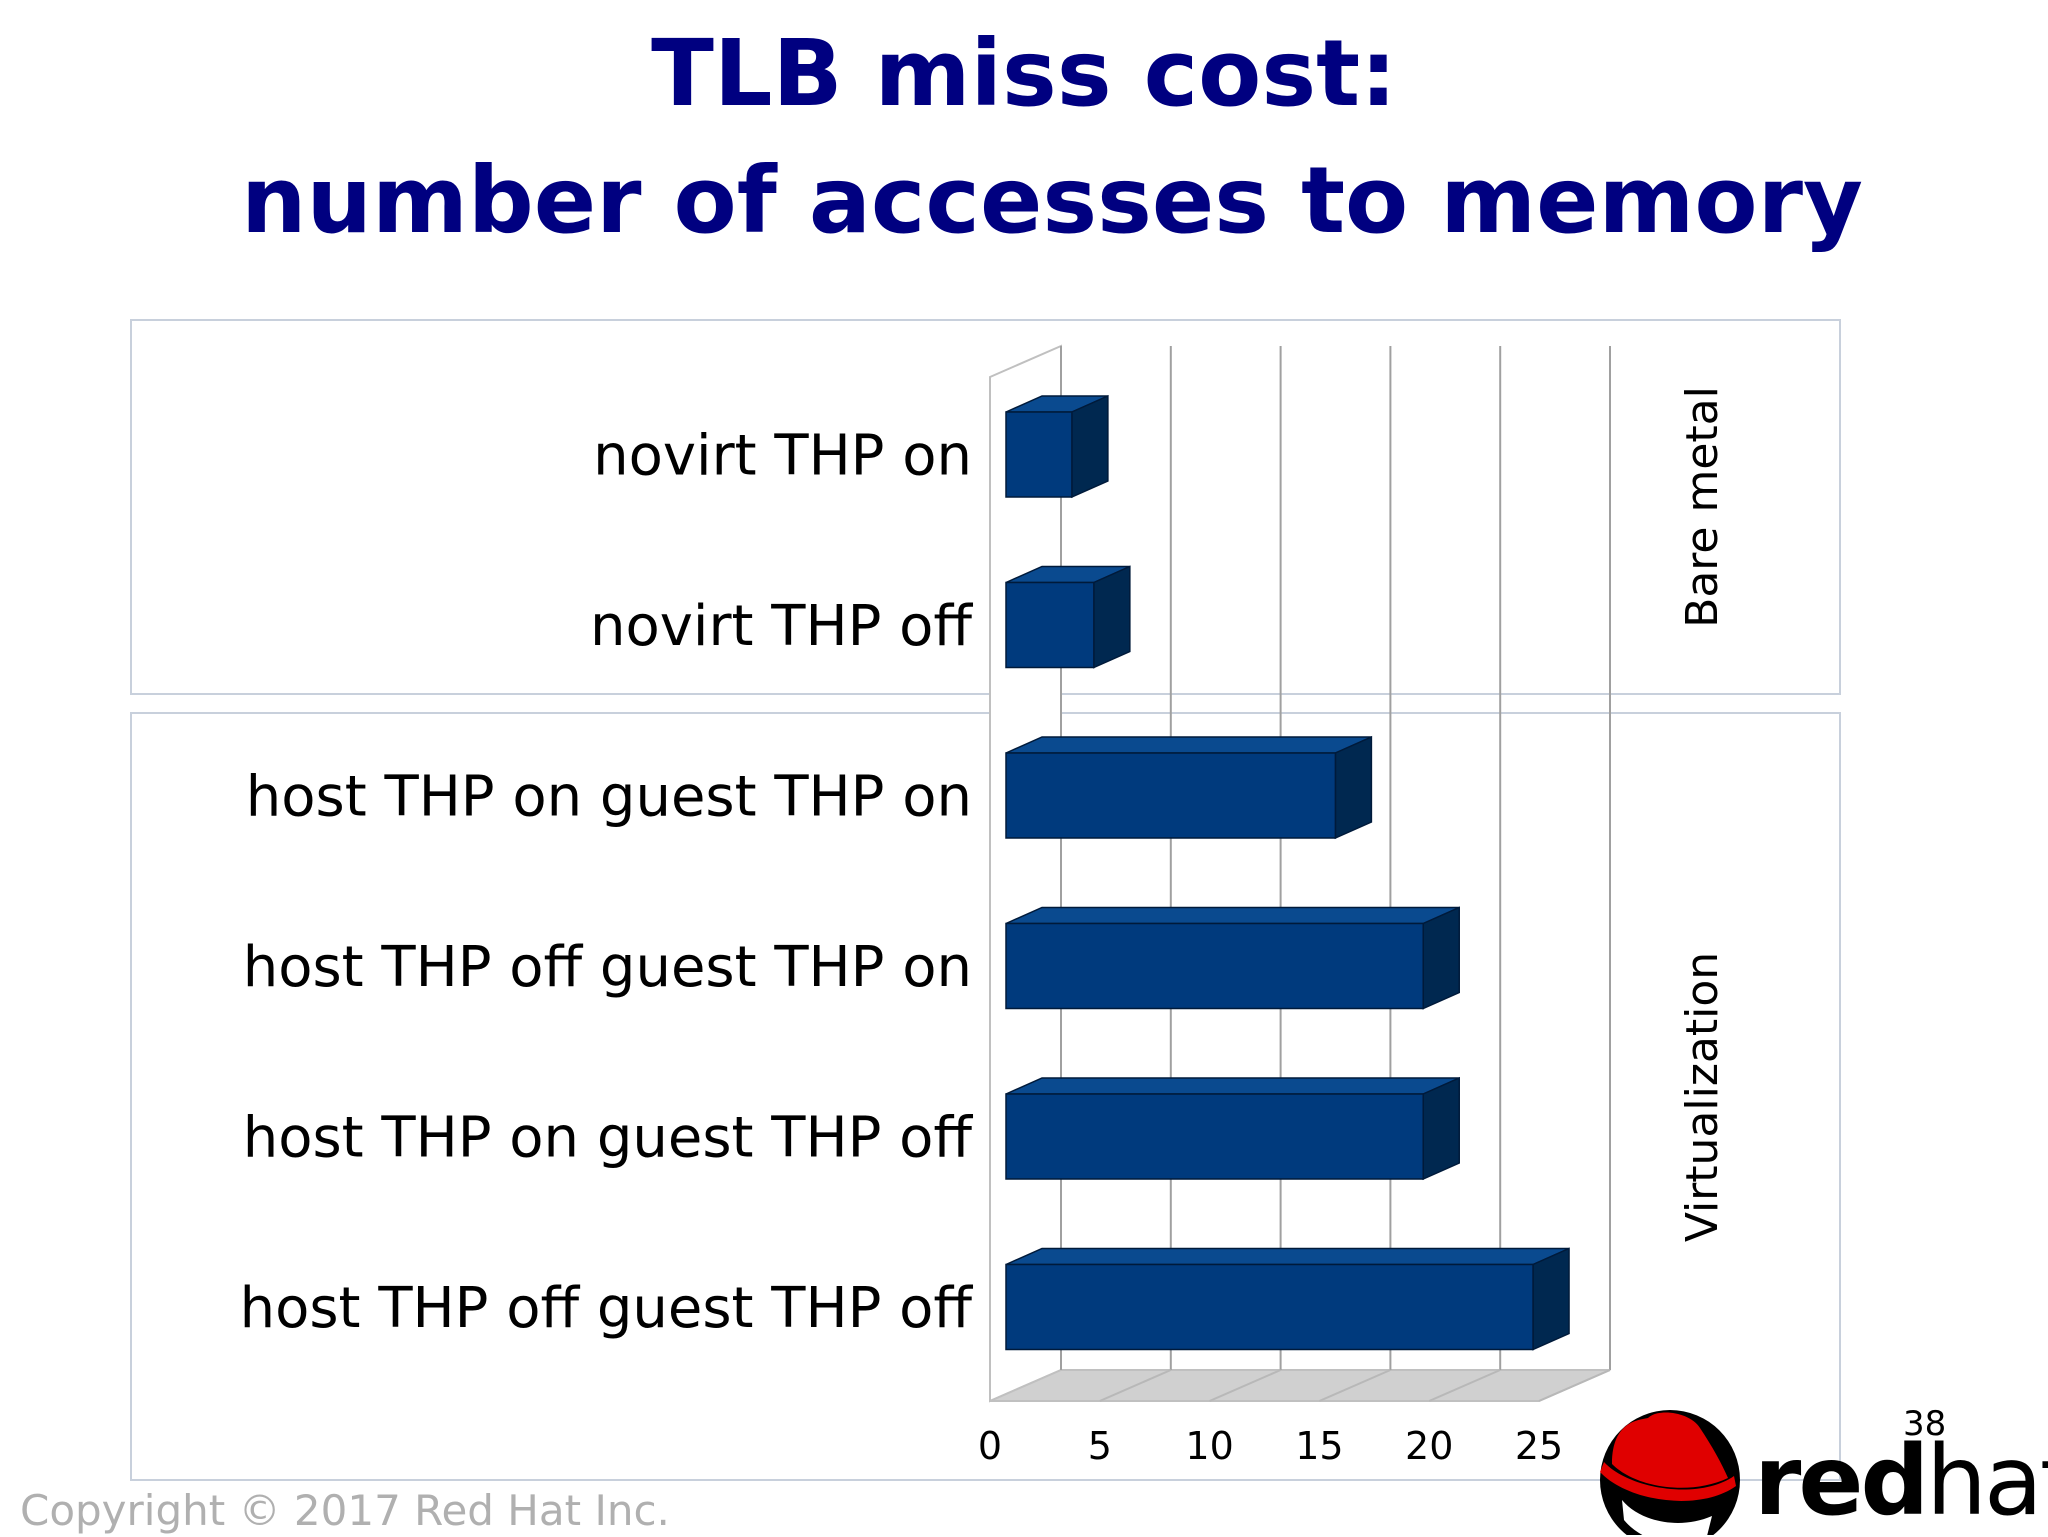 This screenshot has width=2048, height=1537. Describe the element at coordinates (1987, 1481) in the screenshot. I see `logo-hat: hat` at that location.